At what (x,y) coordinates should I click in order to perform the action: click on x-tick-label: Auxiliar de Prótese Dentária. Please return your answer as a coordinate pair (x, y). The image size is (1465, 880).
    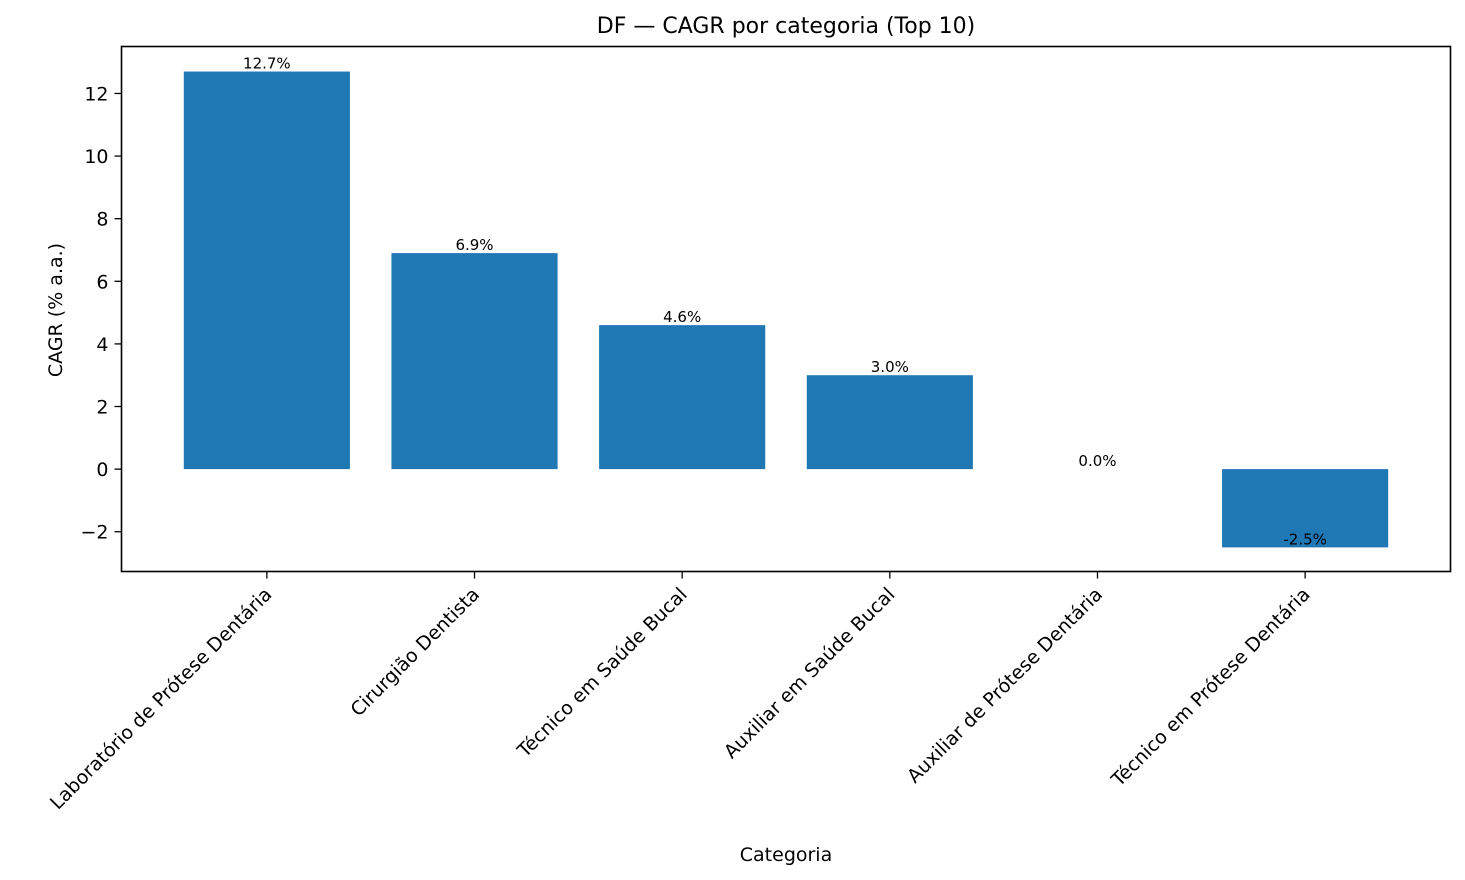
    Looking at the image, I should click on (1005, 685).